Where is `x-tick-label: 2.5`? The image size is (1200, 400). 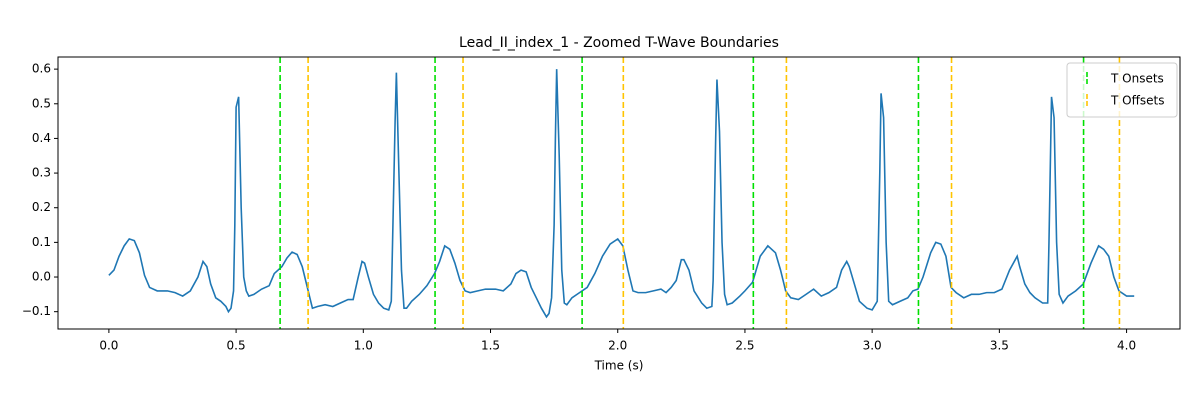
x-tick-label: 2.5 is located at coordinates (744, 346).